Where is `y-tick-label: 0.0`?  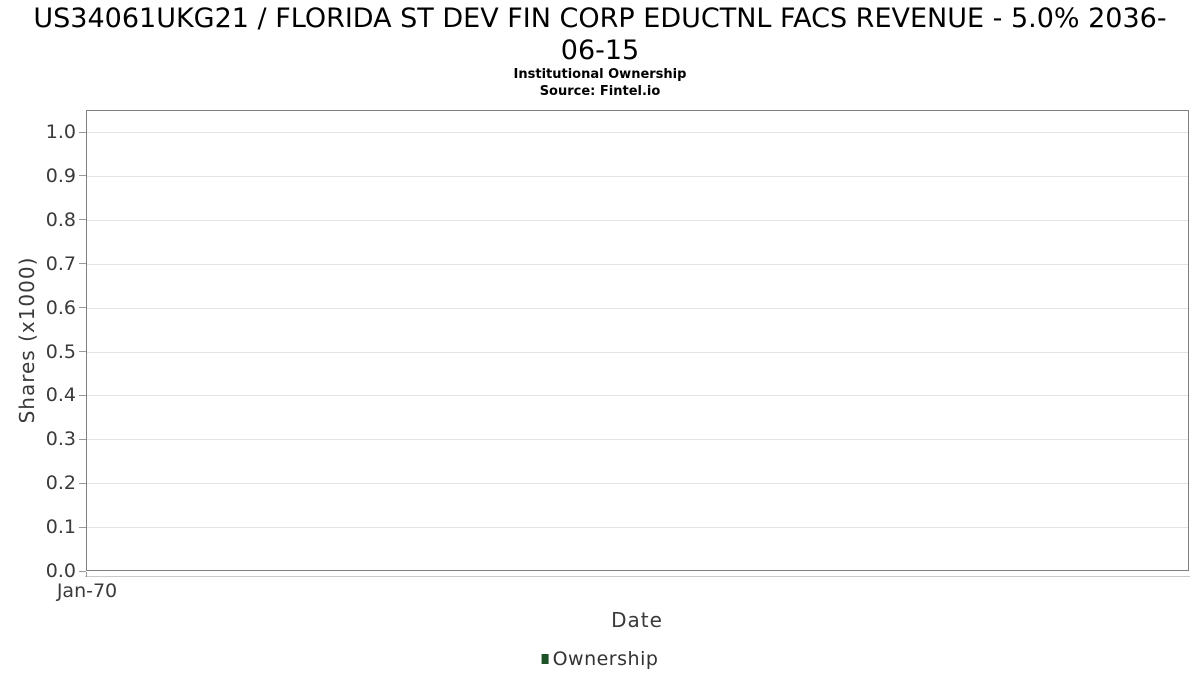
y-tick-label: 0.0 is located at coordinates (60, 571).